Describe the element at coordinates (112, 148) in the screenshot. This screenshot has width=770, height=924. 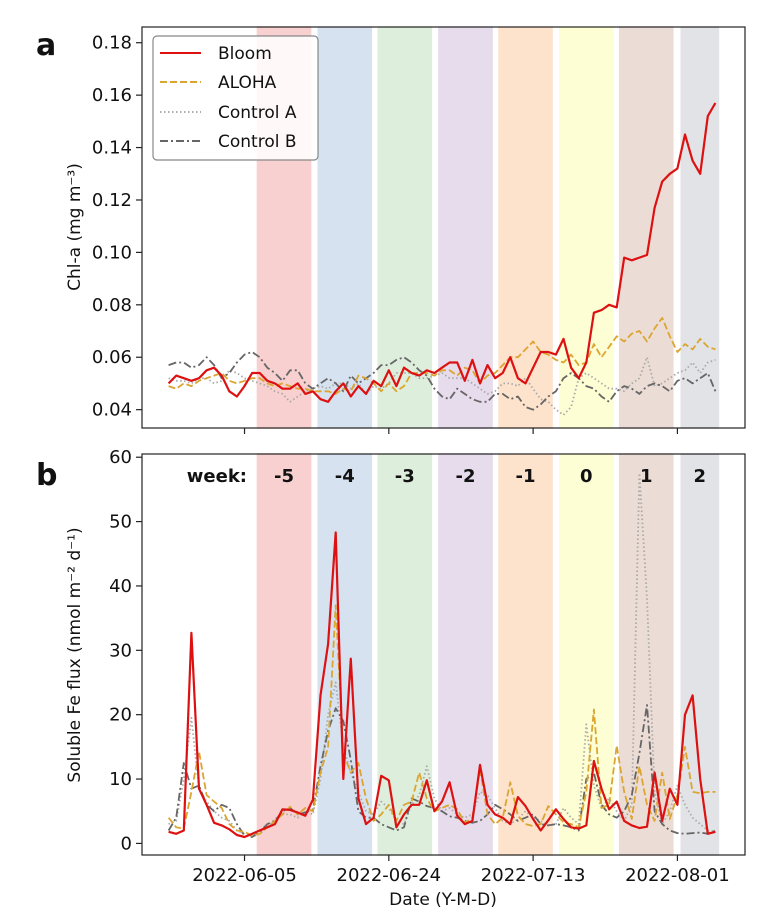
I see `y-tick-label: 0.14` at that location.